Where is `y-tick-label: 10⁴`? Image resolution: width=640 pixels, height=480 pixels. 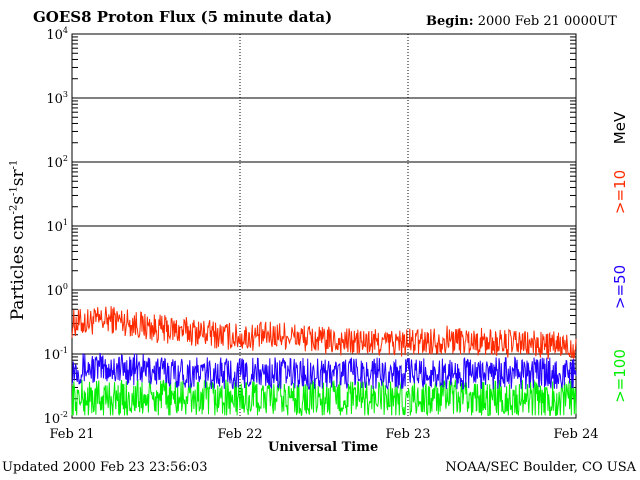 y-tick-label: 10⁴ is located at coordinates (57, 34).